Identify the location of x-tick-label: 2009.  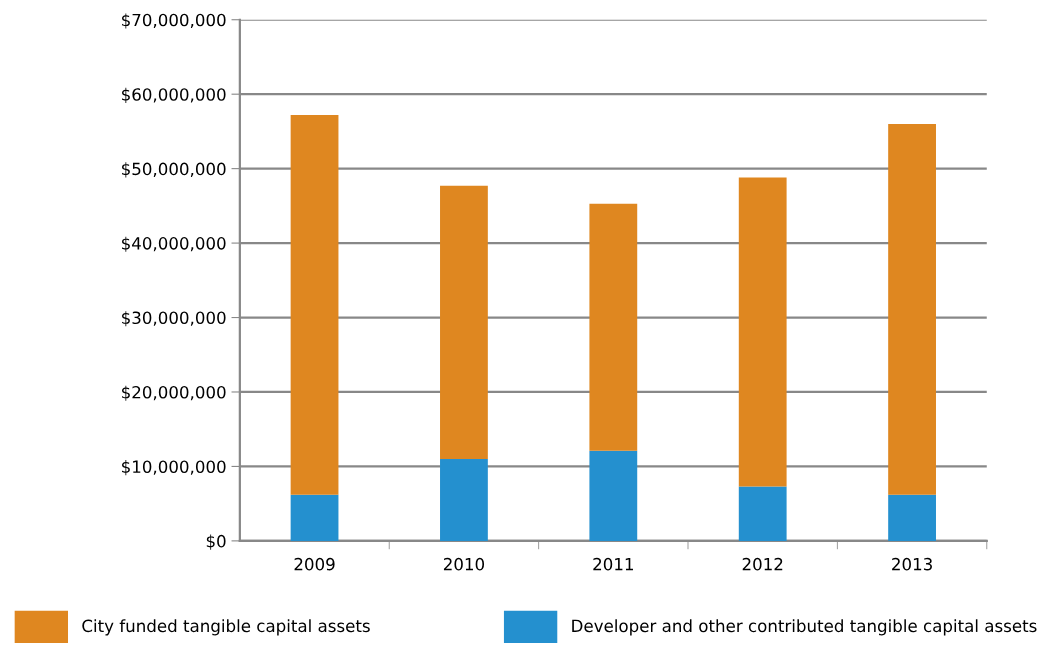
(314, 564).